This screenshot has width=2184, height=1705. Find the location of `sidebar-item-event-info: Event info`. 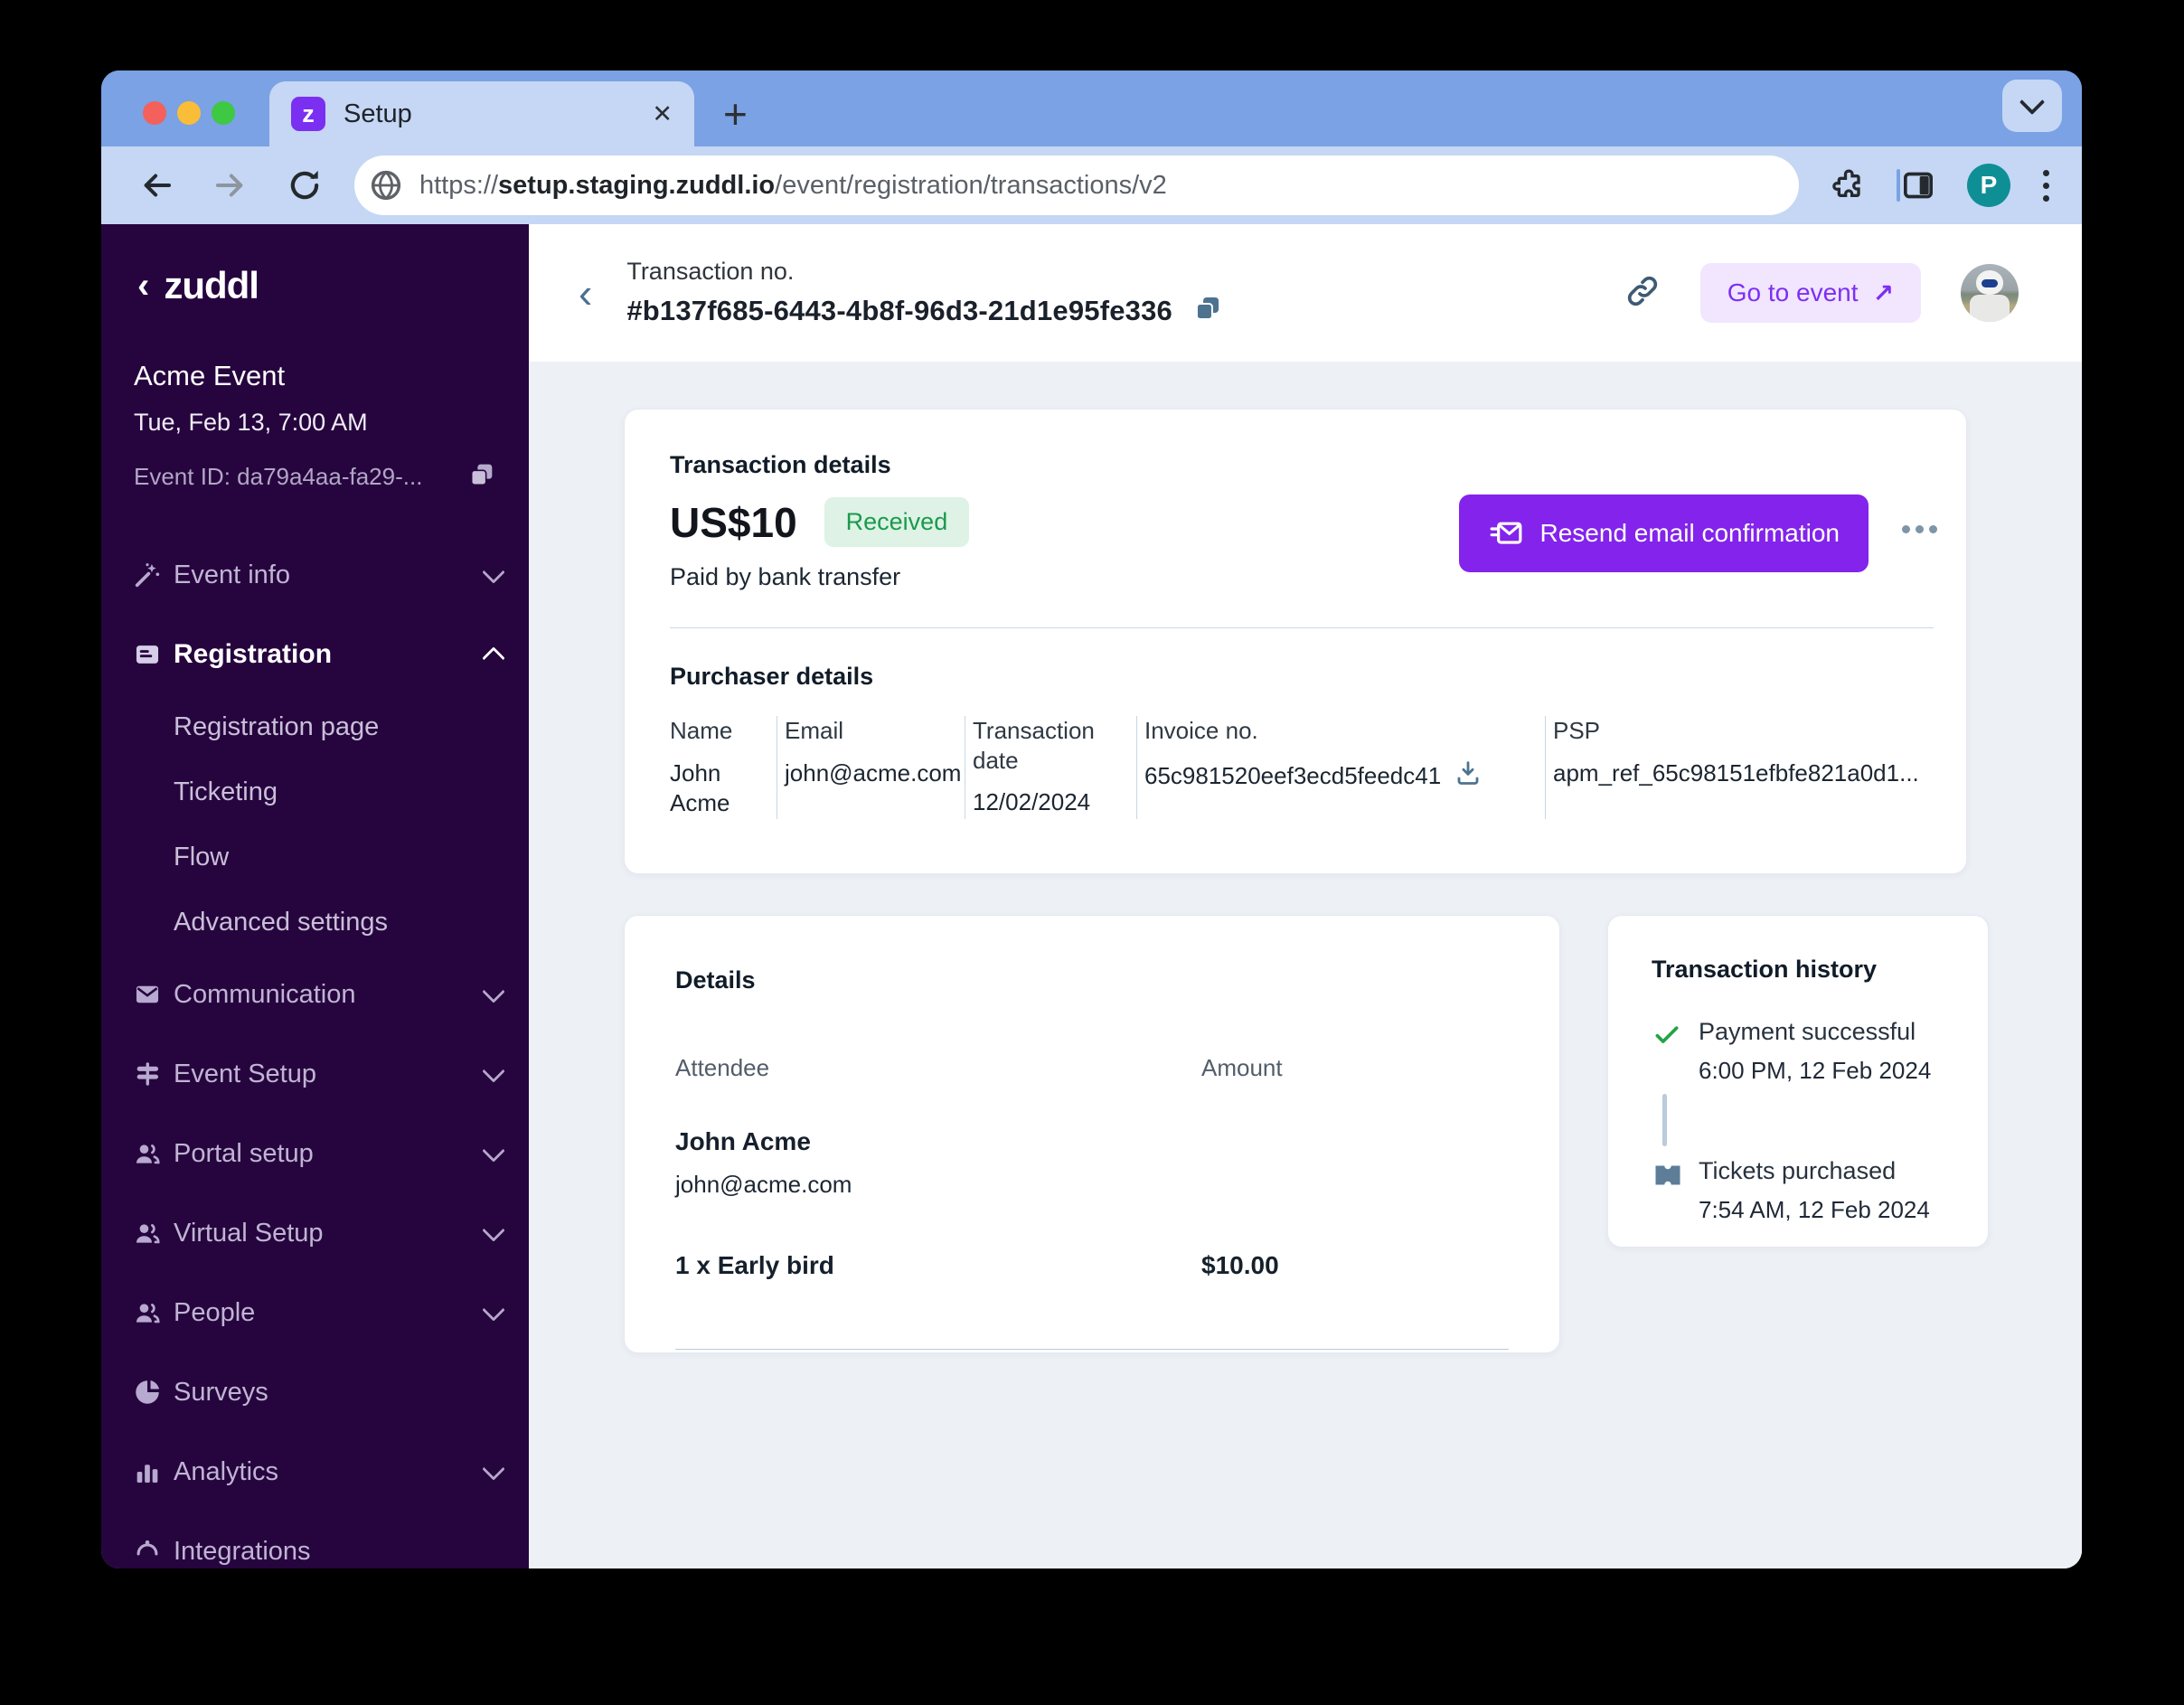

sidebar-item-event-info: Event info is located at coordinates (315, 575).